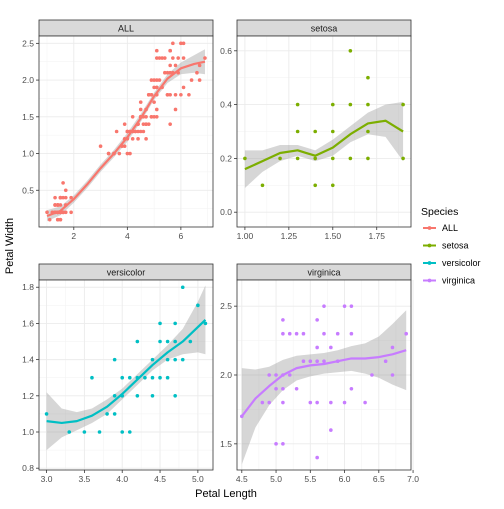 The height and width of the screenshot is (509, 504). Describe the element at coordinates (28, 396) in the screenshot. I see `y-tick-label: 1.2` at that location.